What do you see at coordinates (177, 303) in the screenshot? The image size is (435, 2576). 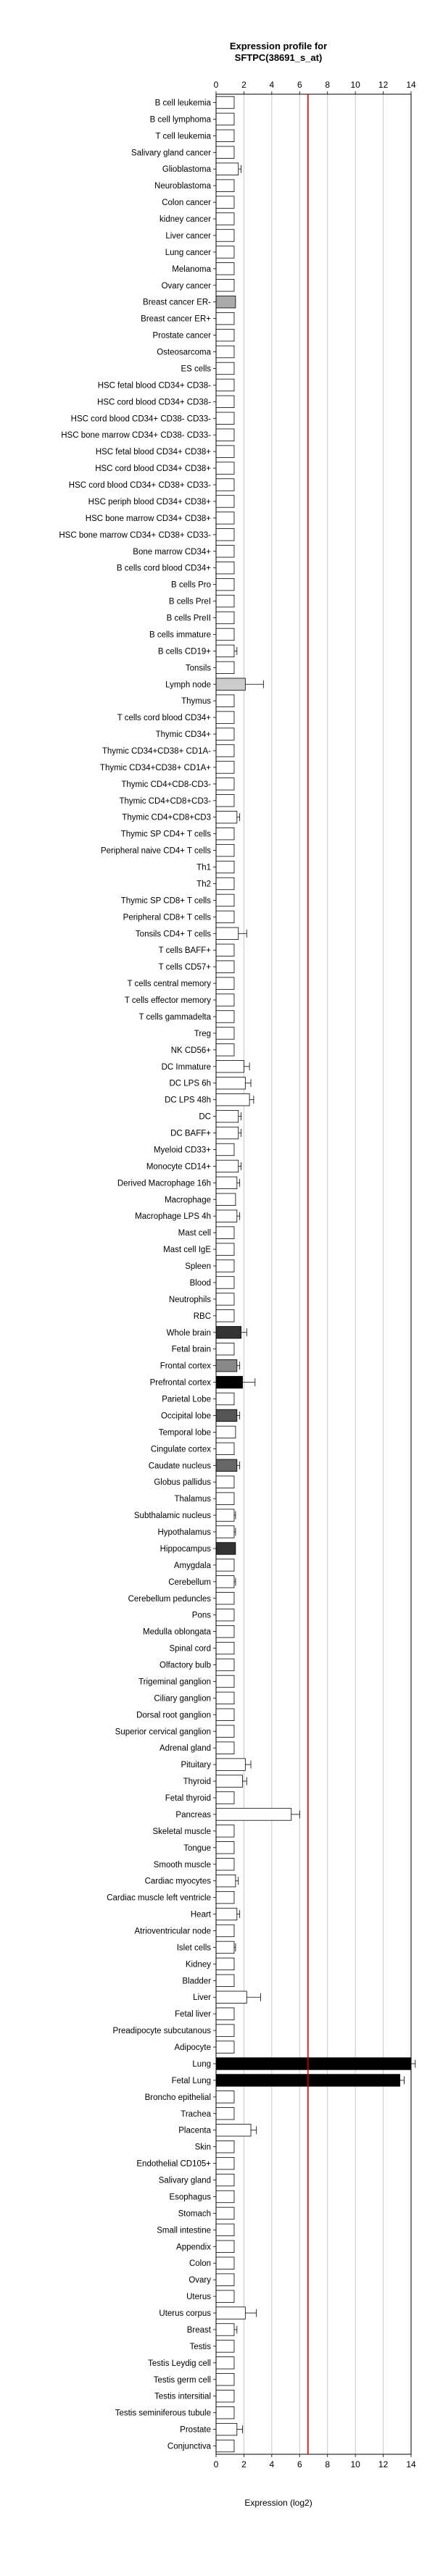 I see `category-label: Breast cancer ER-` at bounding box center [177, 303].